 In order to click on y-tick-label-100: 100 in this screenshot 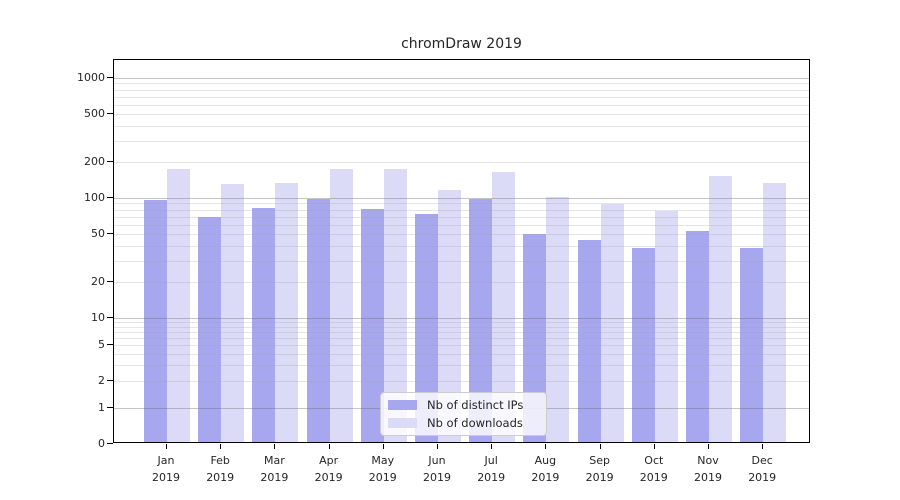, I will do `click(94, 197)`.